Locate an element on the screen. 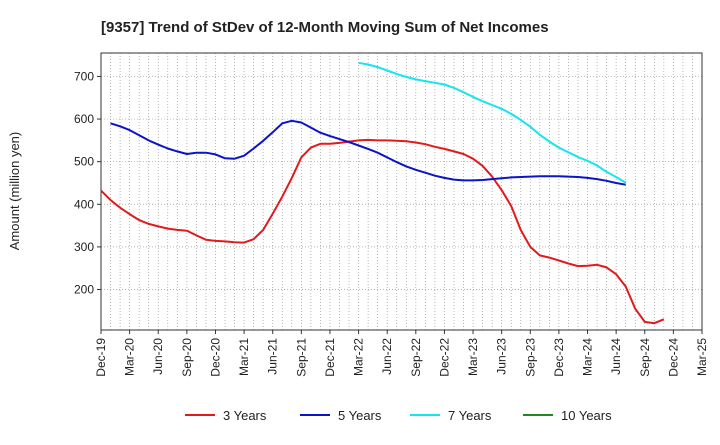  y-tick-layer: 200 300 400 500 600 700 is located at coordinates (87, 183).